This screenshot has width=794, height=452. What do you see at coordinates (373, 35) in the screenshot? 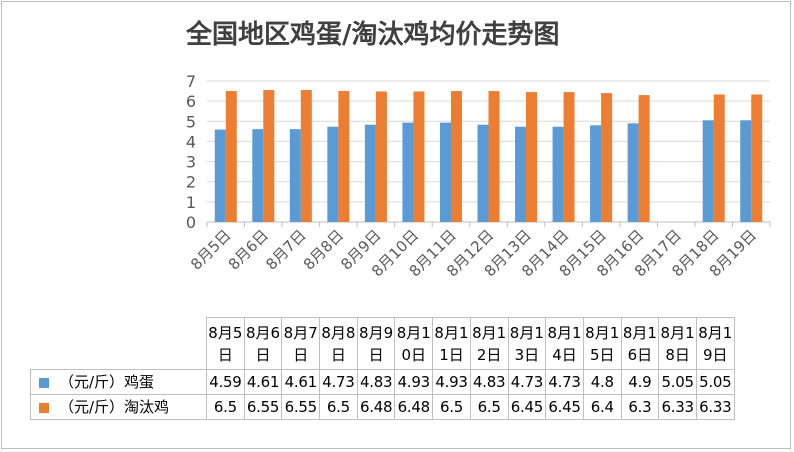
I see `chart-title: 全国地区鸡蛋/淘汰鸡均价走势图` at bounding box center [373, 35].